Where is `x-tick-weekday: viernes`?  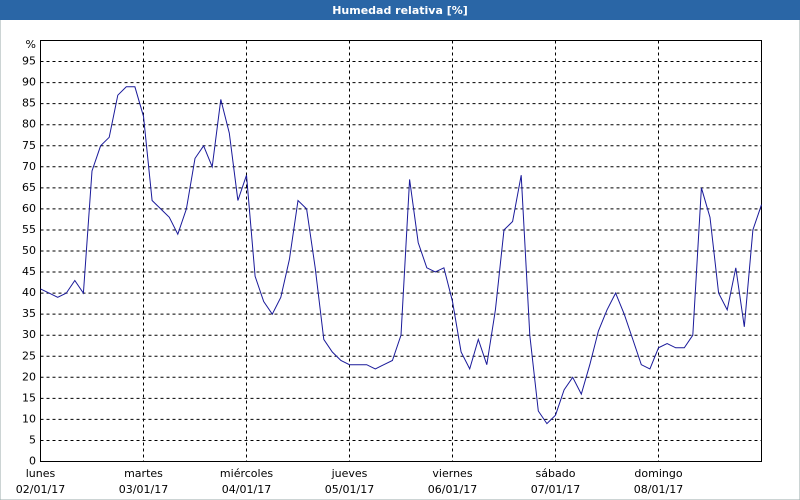 x-tick-weekday: viernes is located at coordinates (452, 473).